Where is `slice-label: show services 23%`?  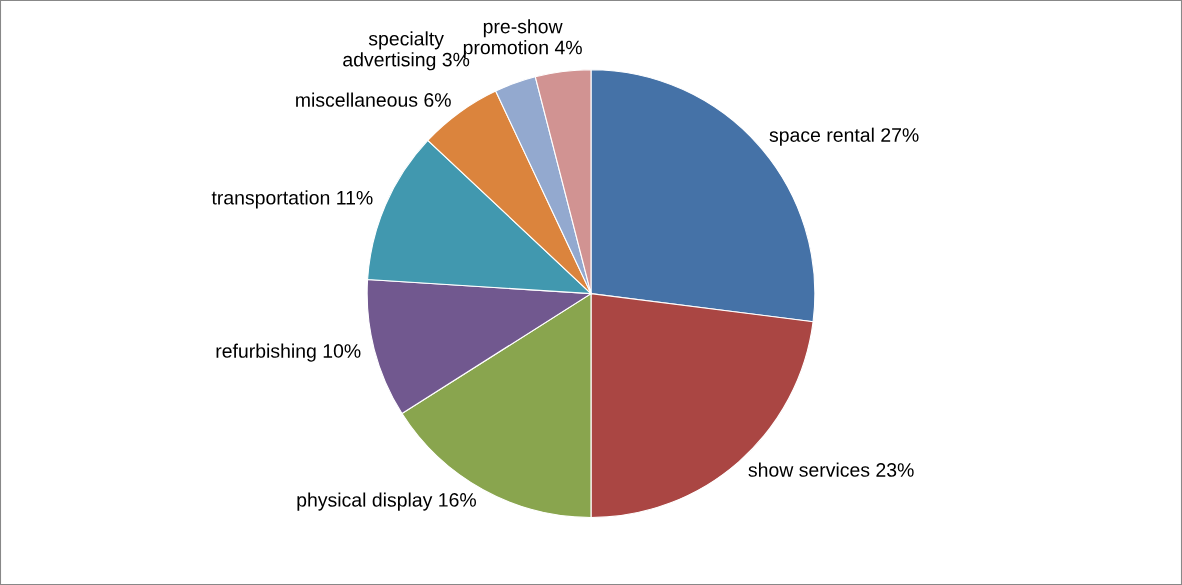 slice-label: show services 23% is located at coordinates (831, 469).